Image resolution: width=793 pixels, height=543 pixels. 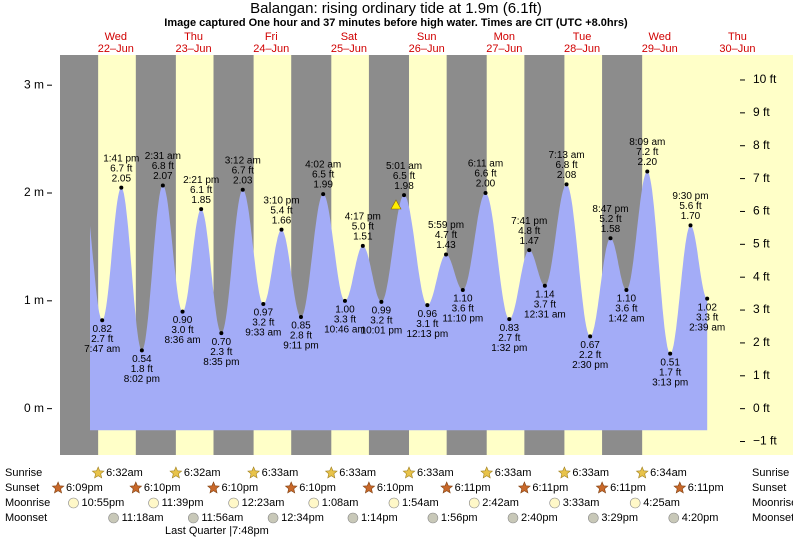 What do you see at coordinates (202, 473) in the screenshot?
I see `sunrise-time: 6:32am` at bounding box center [202, 473].